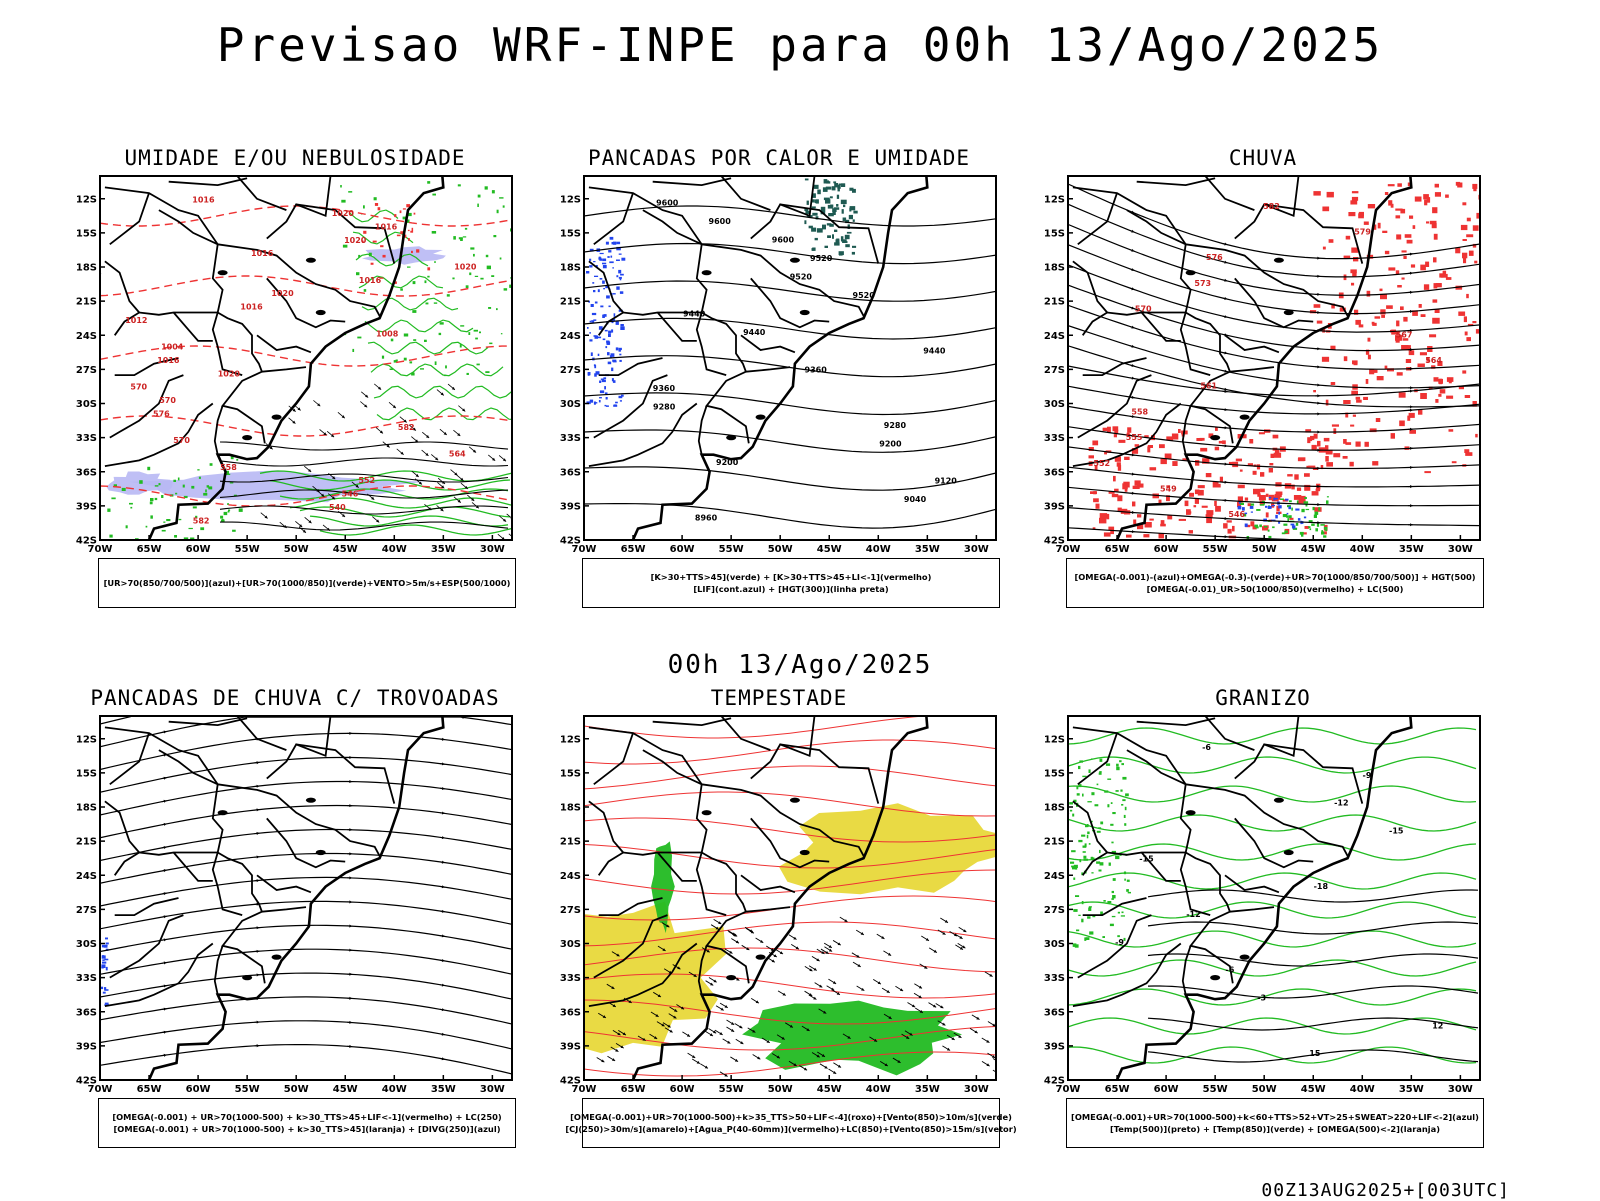  Describe the element at coordinates (249, 861) in the screenshot. I see `trovoadas-borders` at that location.